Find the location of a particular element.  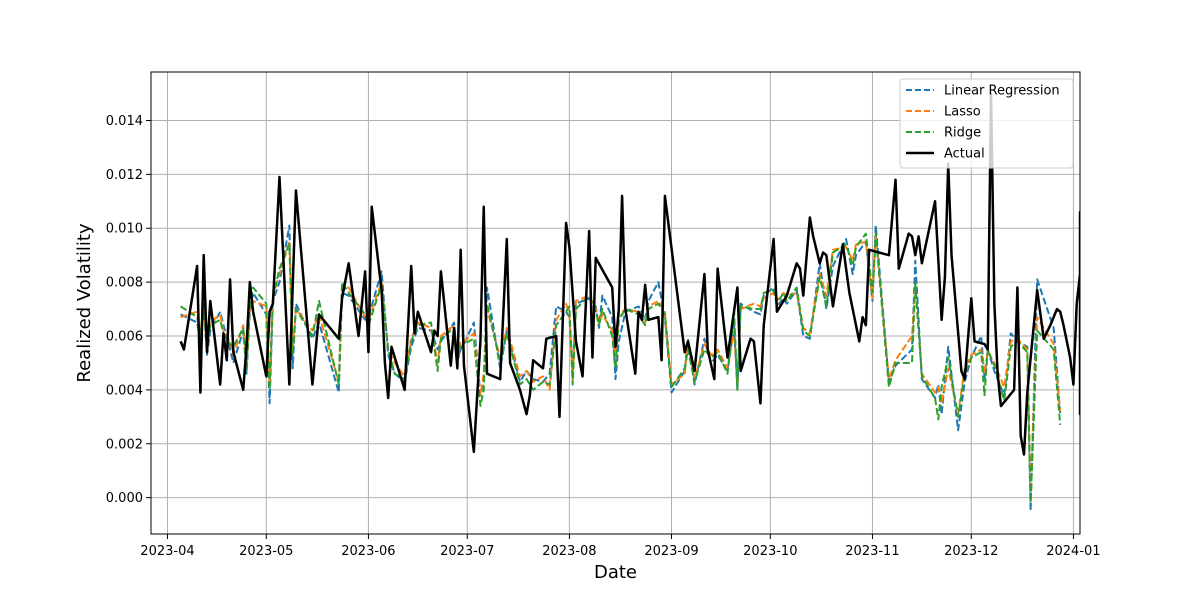

legend: Linear Regression Lasso Ridge Actual is located at coordinates (986, 123).